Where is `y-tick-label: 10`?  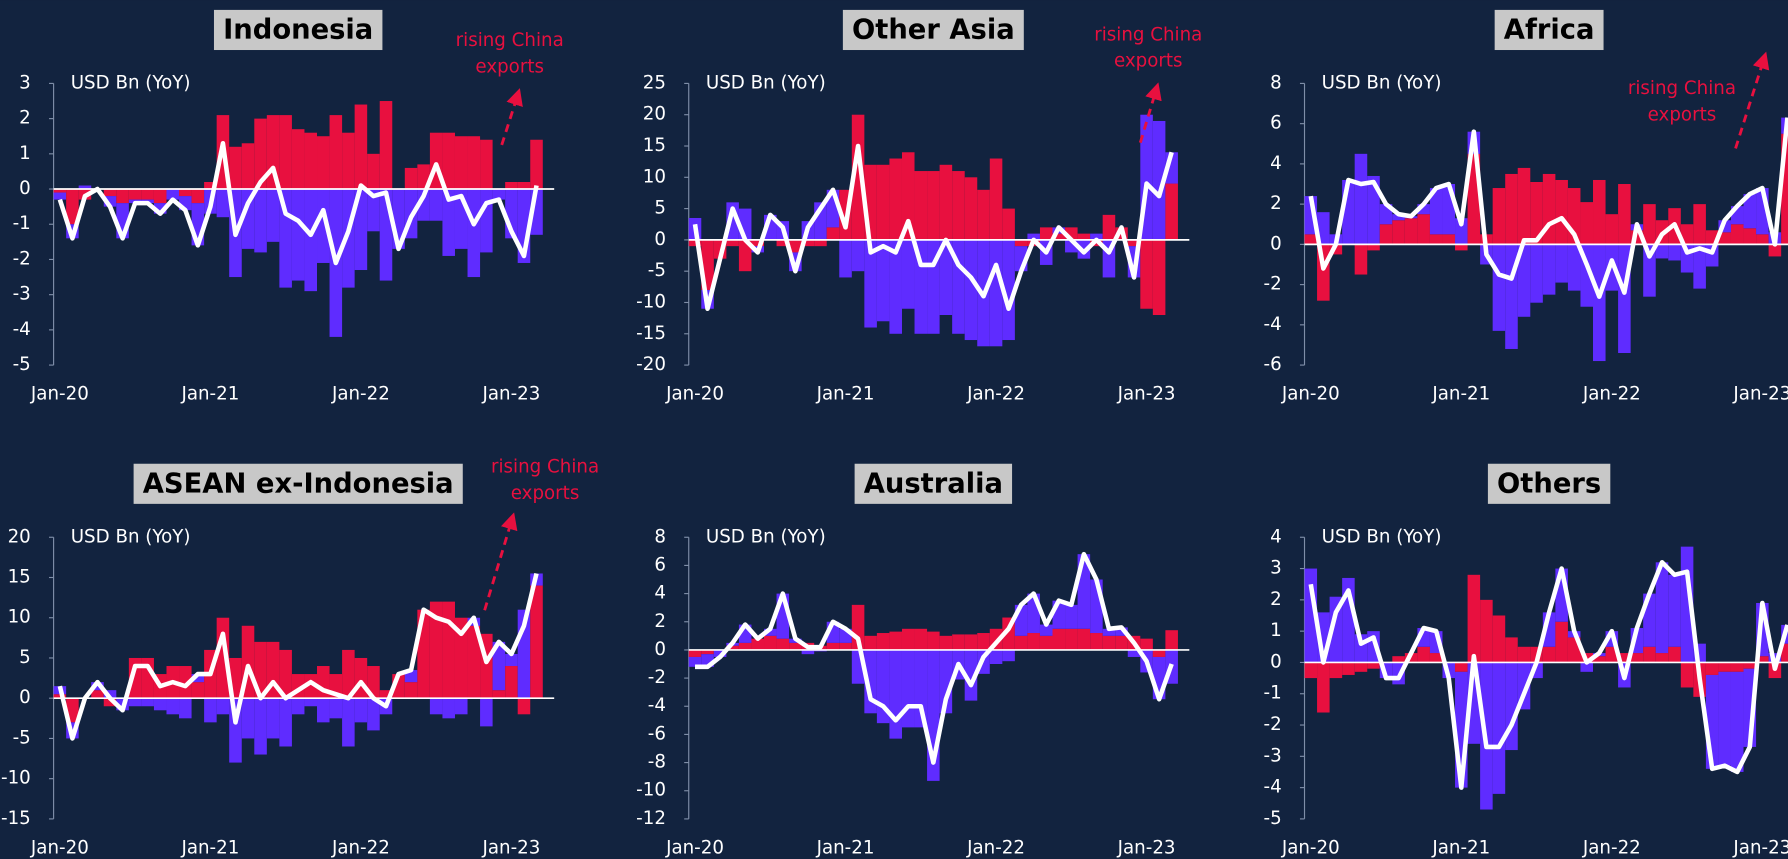 y-tick-label: 10 is located at coordinates (19, 617).